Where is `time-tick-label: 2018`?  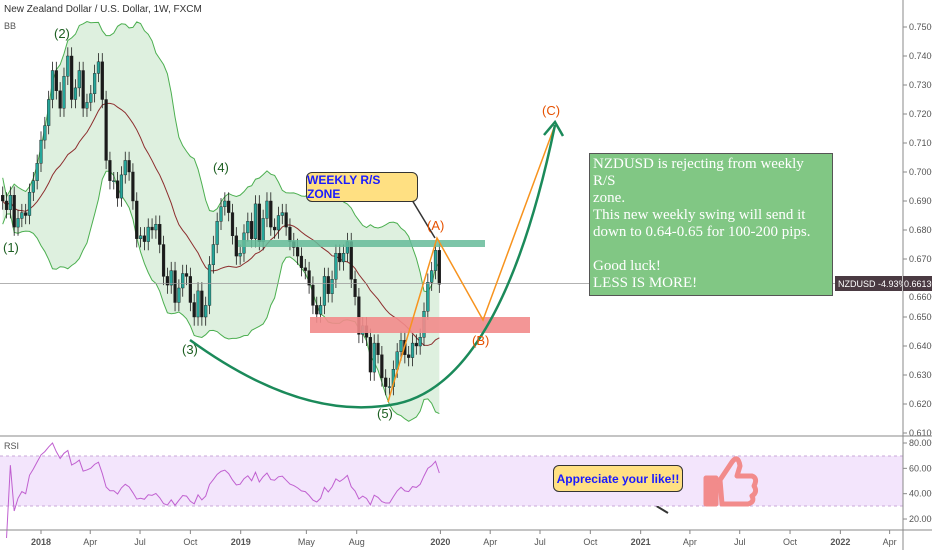 time-tick-label: 2018 is located at coordinates (41, 542).